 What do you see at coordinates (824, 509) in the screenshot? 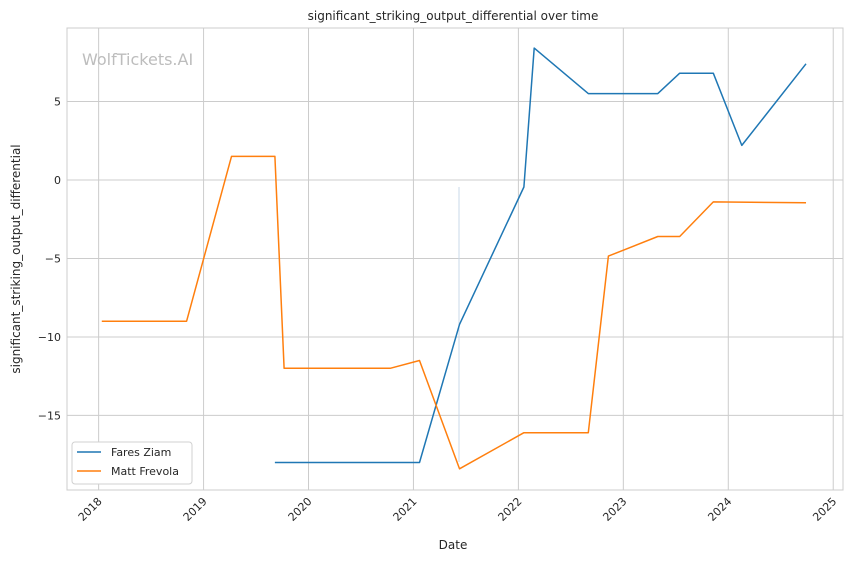
I see `x-tick-label: 2025` at bounding box center [824, 509].